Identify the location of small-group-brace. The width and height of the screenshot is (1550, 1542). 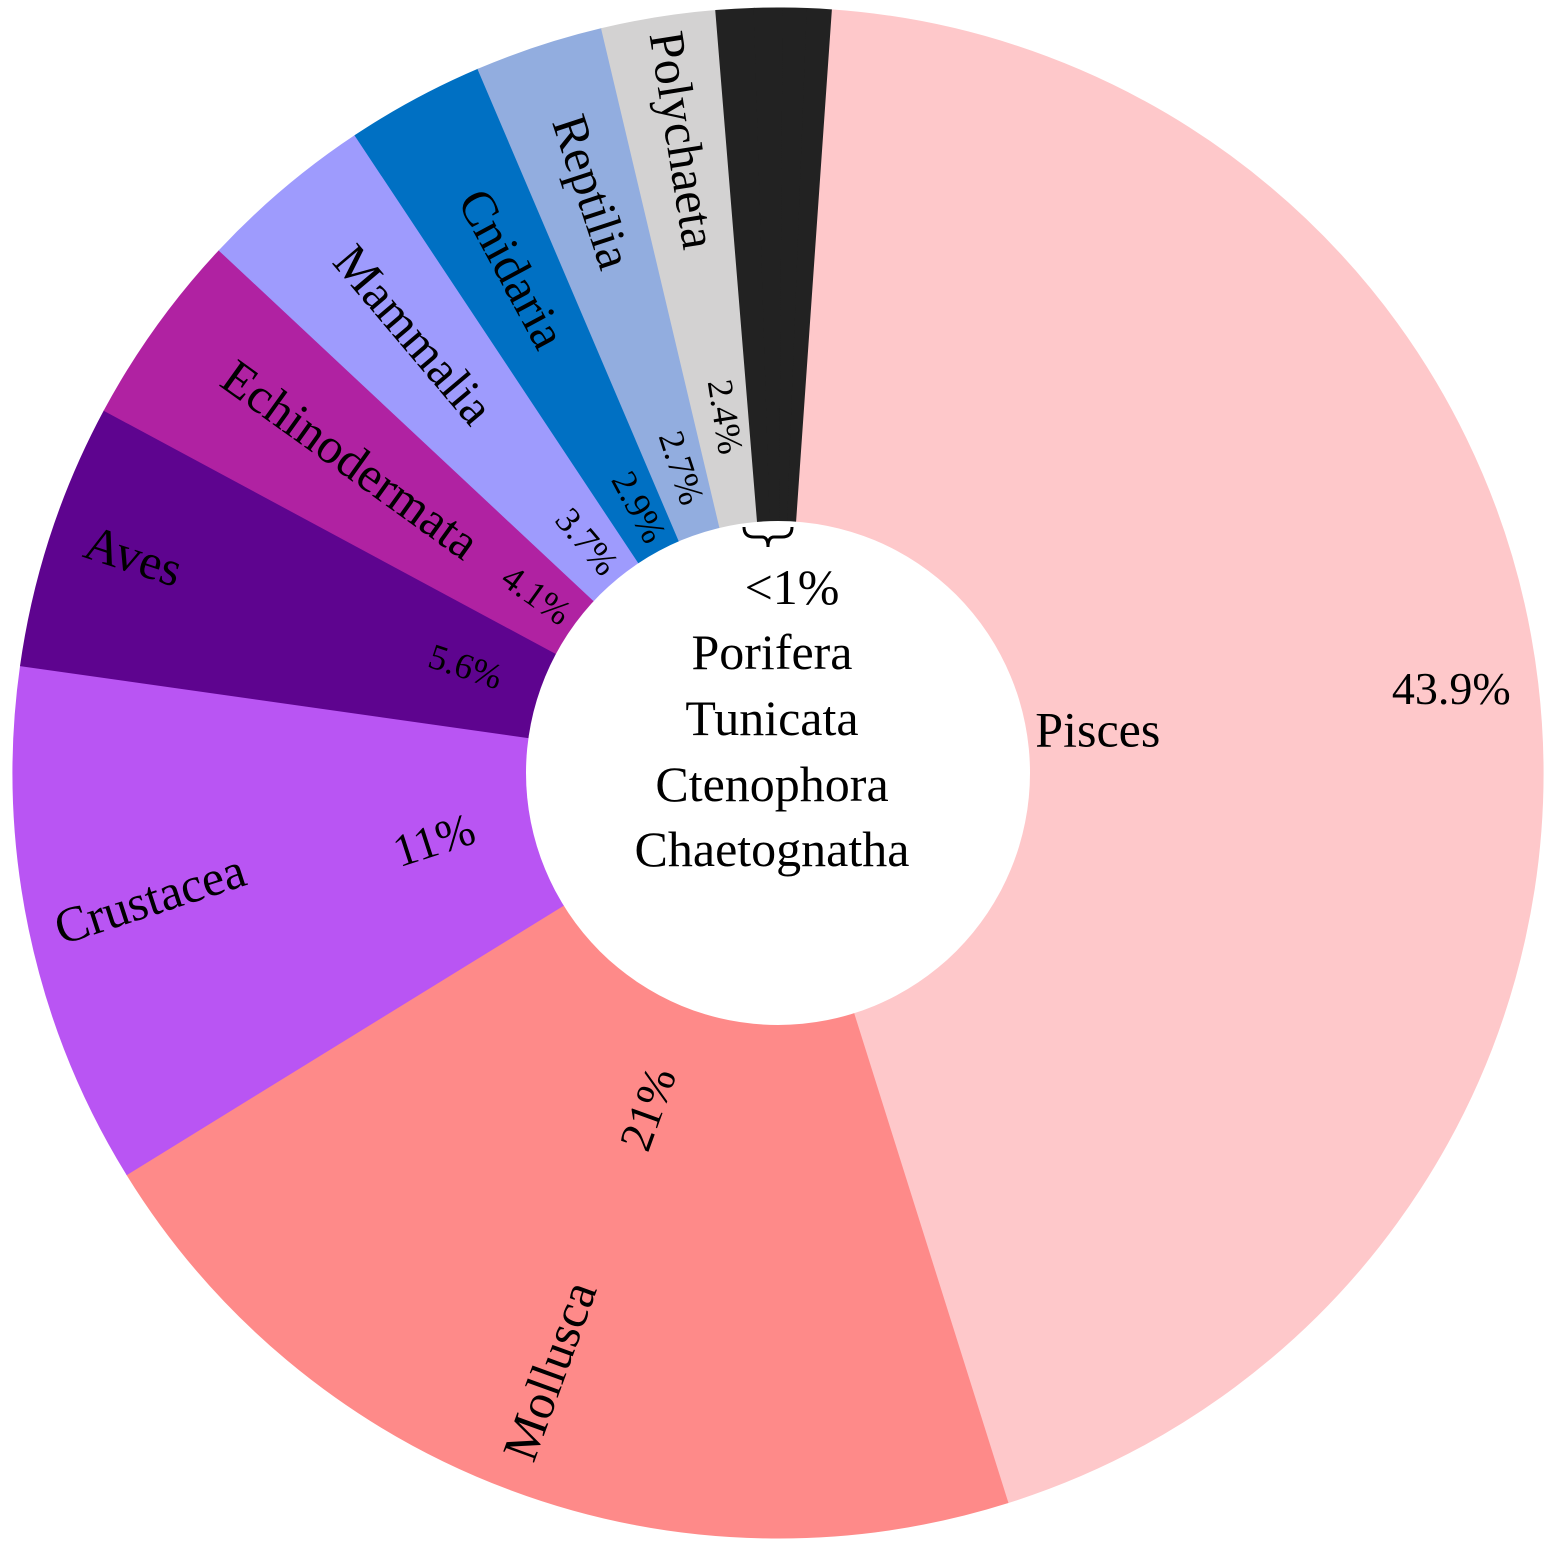
(768, 537).